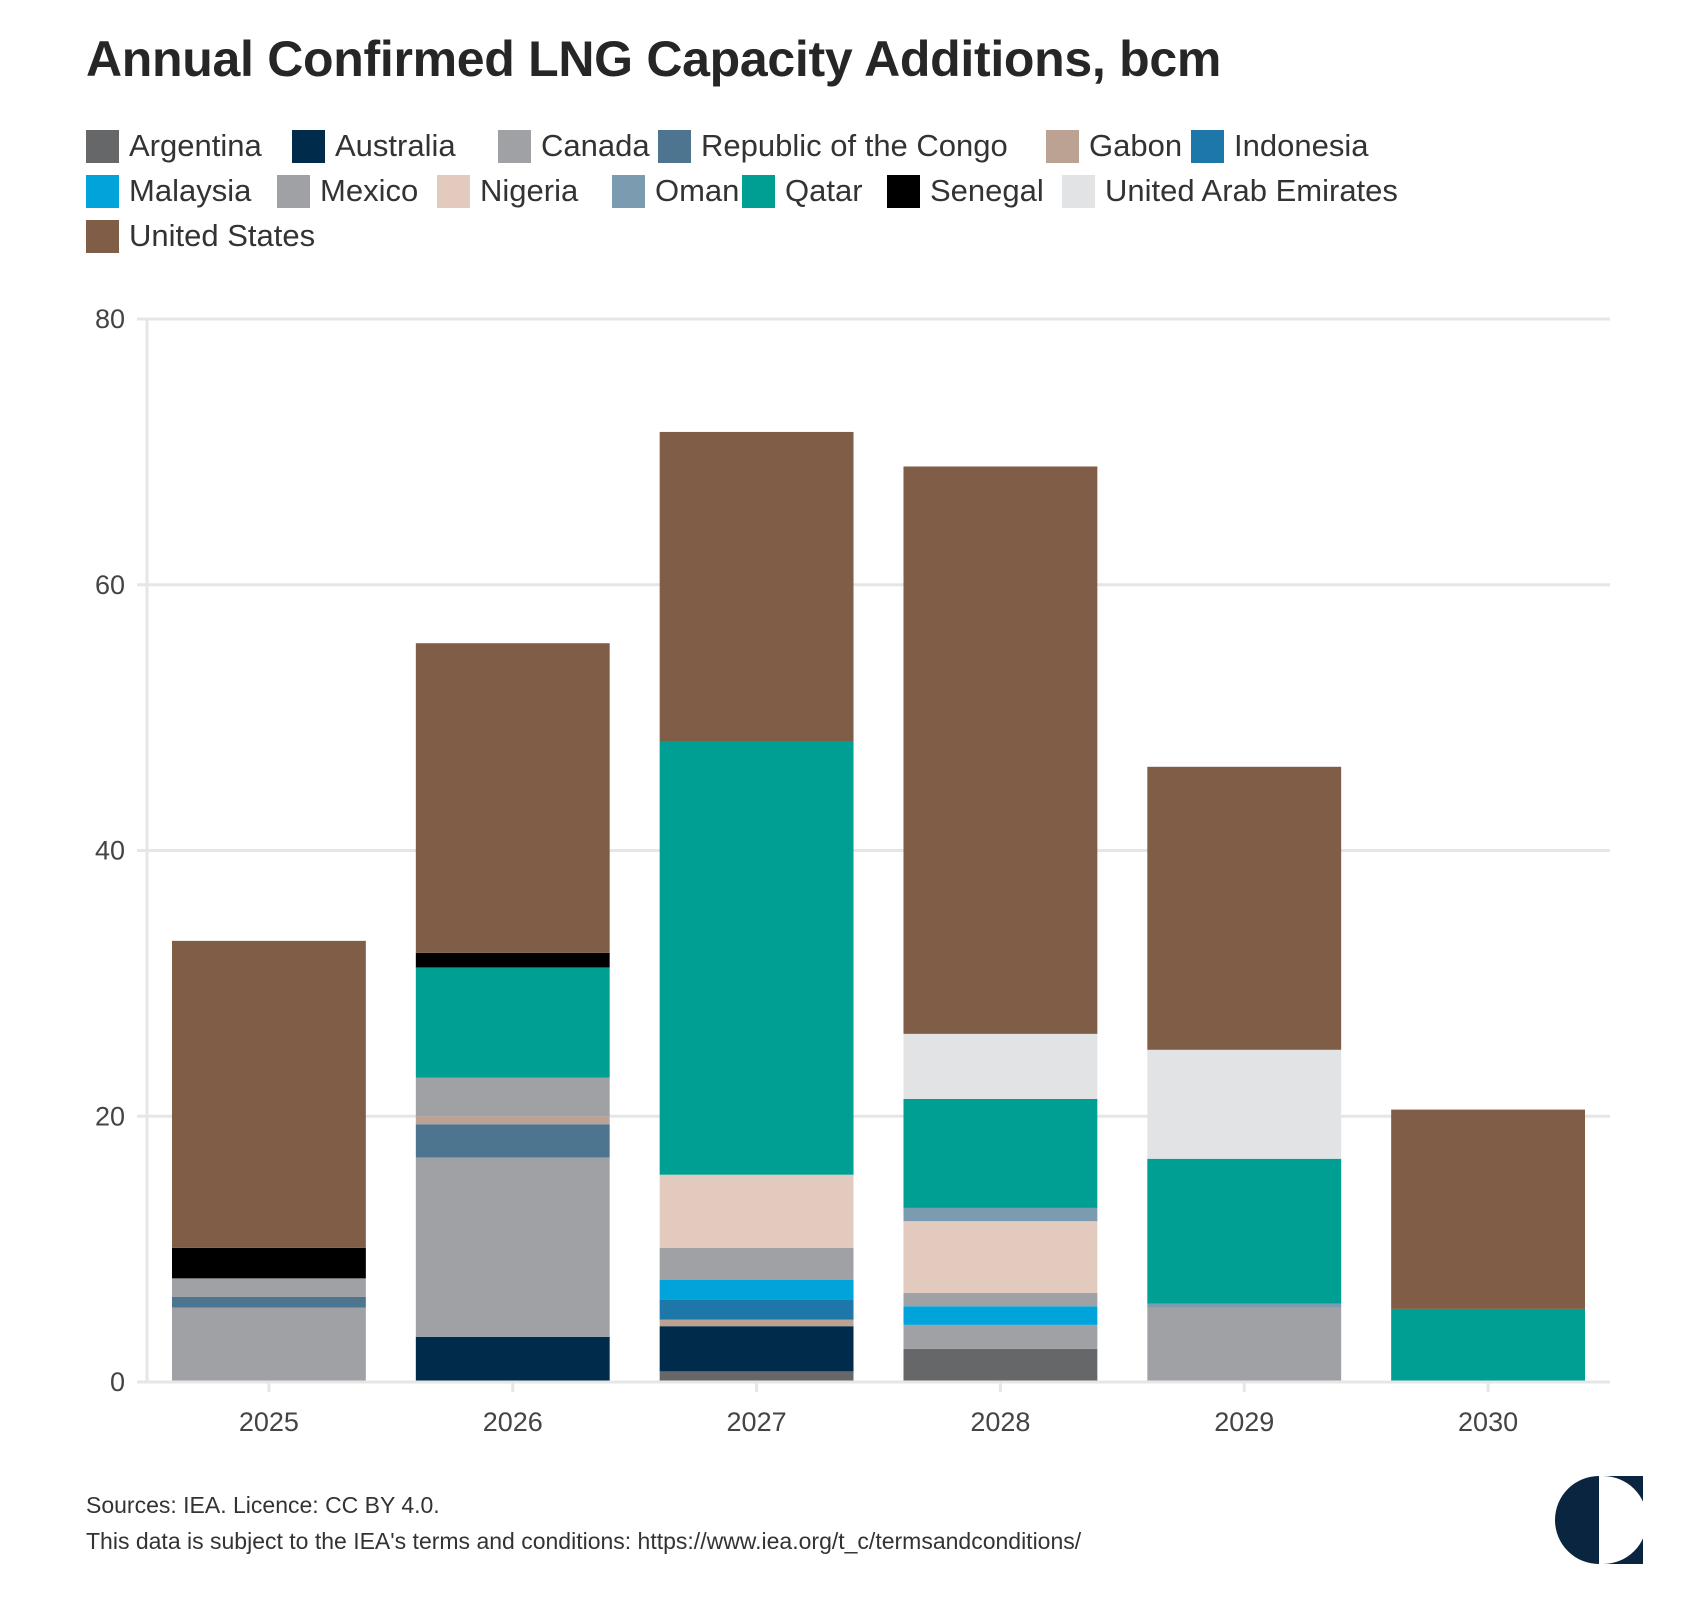 The width and height of the screenshot is (1688, 1614). Describe the element at coordinates (756, 1323) in the screenshot. I see `bar-segment-gabon-2027` at that location.